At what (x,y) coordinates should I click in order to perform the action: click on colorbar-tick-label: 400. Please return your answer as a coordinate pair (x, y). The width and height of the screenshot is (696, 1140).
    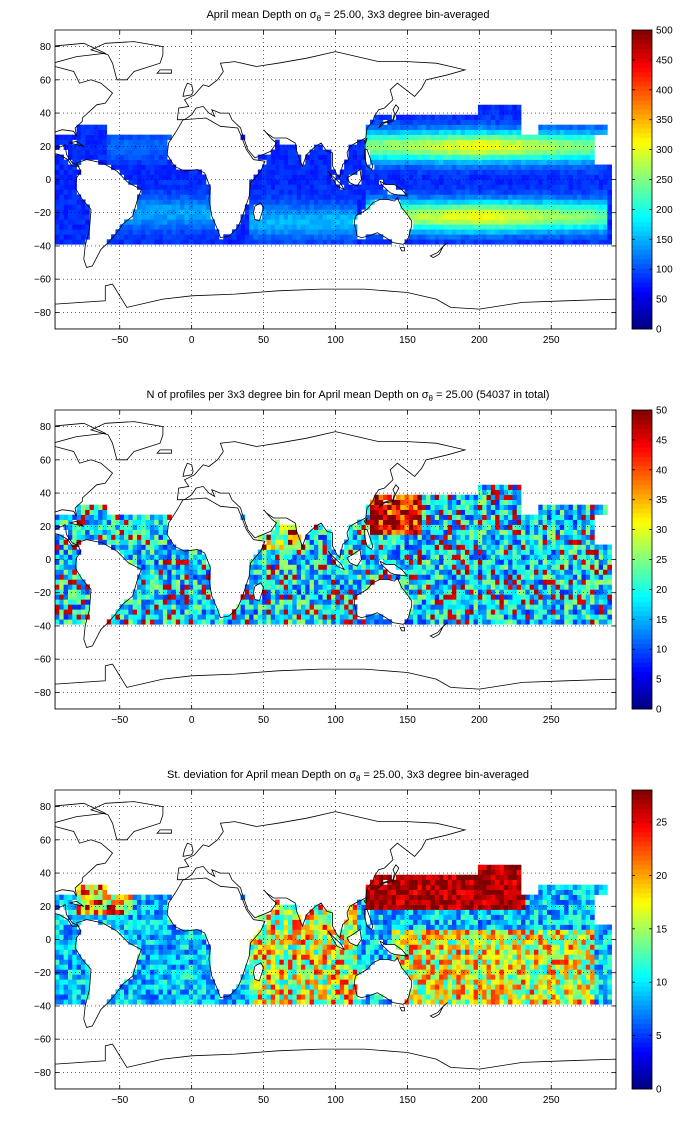
    Looking at the image, I should click on (664, 90).